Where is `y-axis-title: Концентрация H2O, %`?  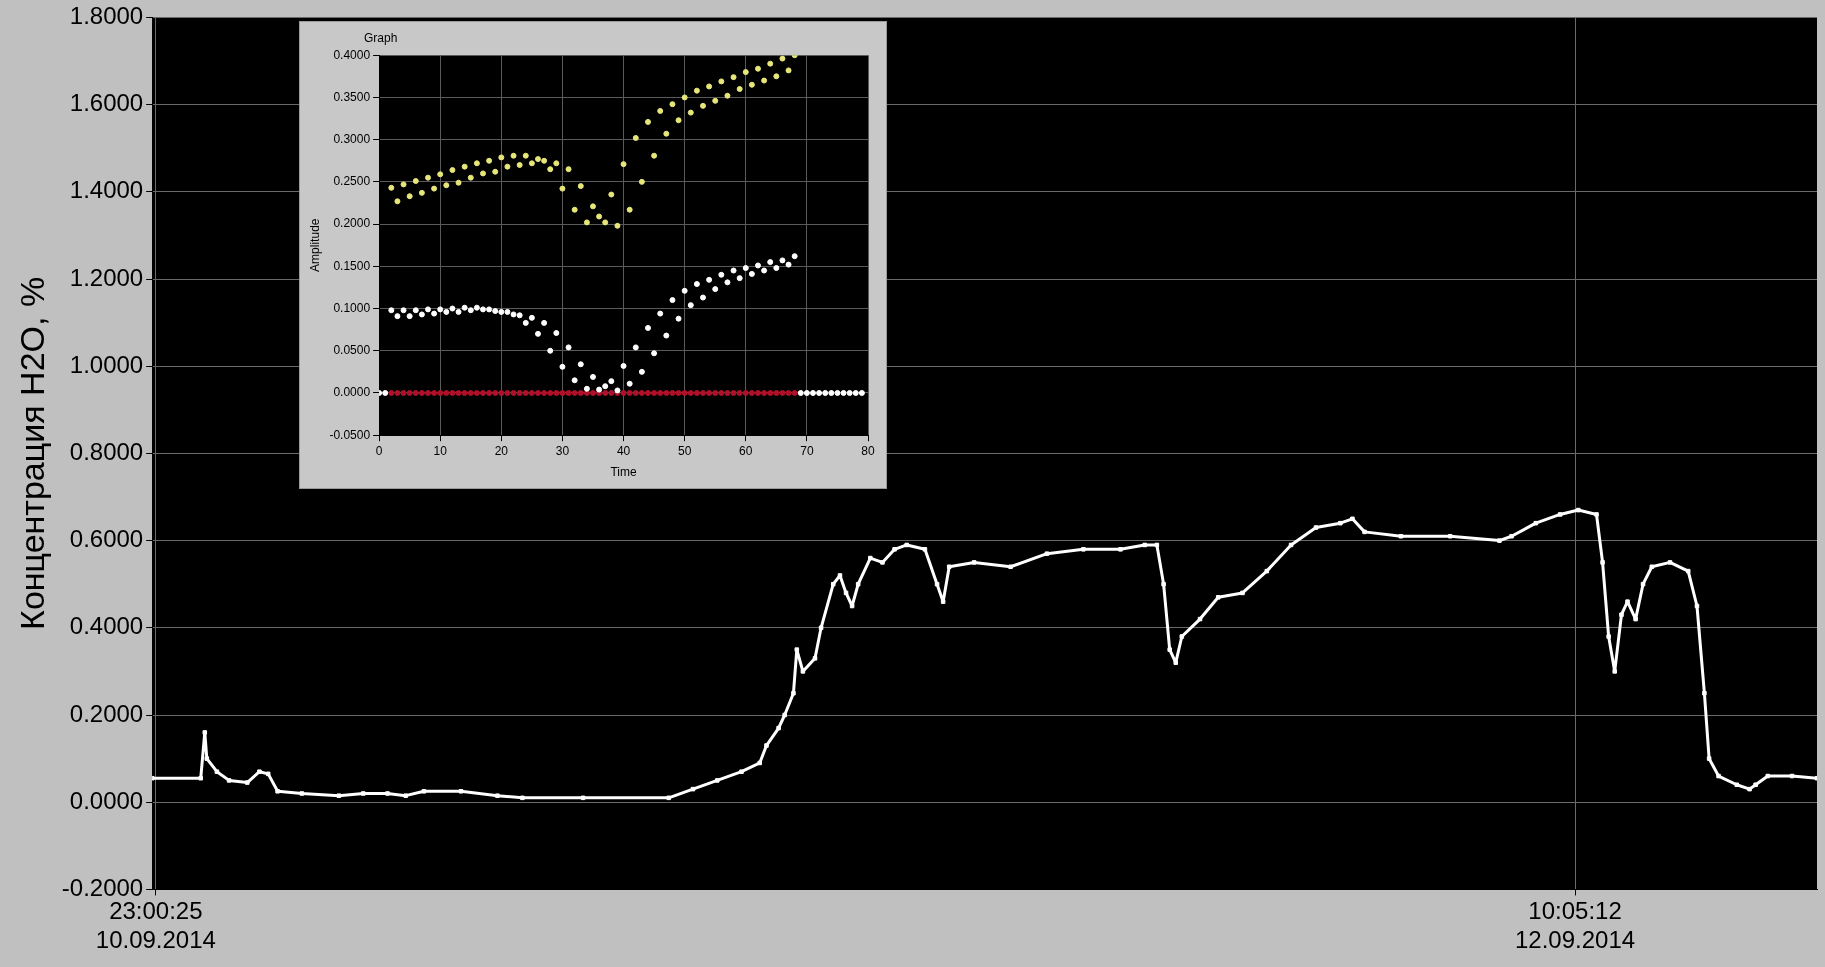
y-axis-title: Концентрация H2O, % is located at coordinates (31, 453).